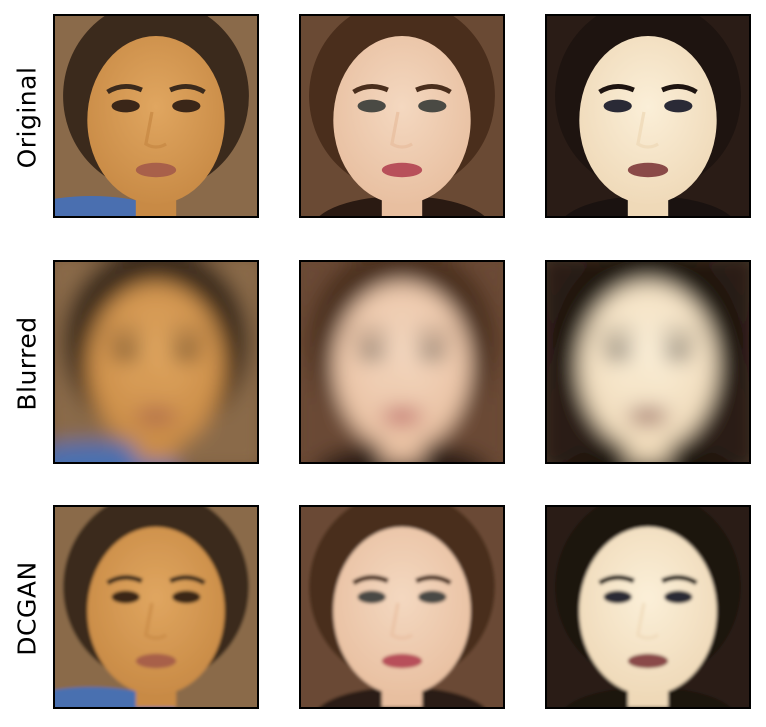 This screenshot has width=766, height=727. I want to click on row-label-blurred: Blurred, so click(27, 363).